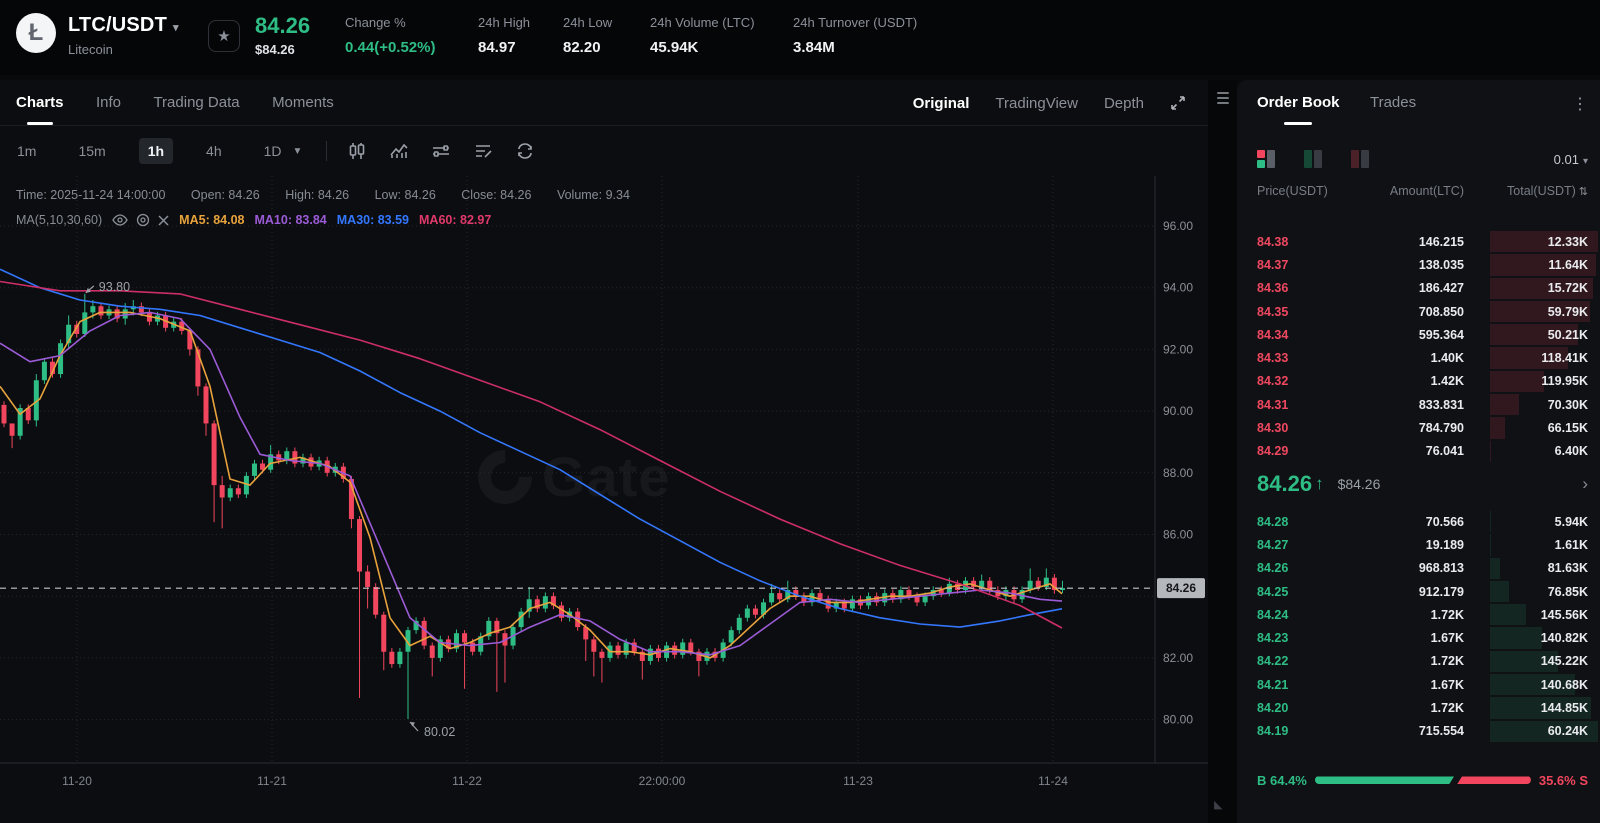  Describe the element at coordinates (1441, 311) in the screenshot. I see `ask-amount: 708.850` at that location.